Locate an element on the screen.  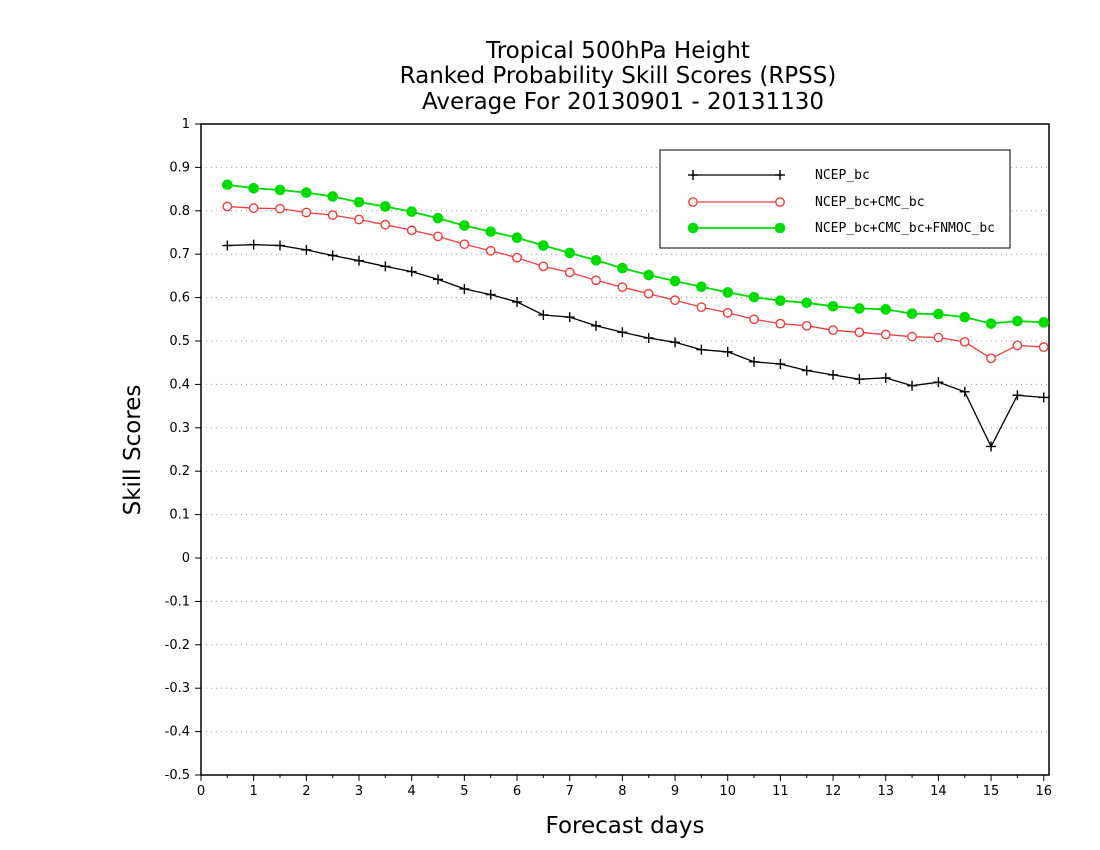
x-tick-label: 5 is located at coordinates (464, 791).